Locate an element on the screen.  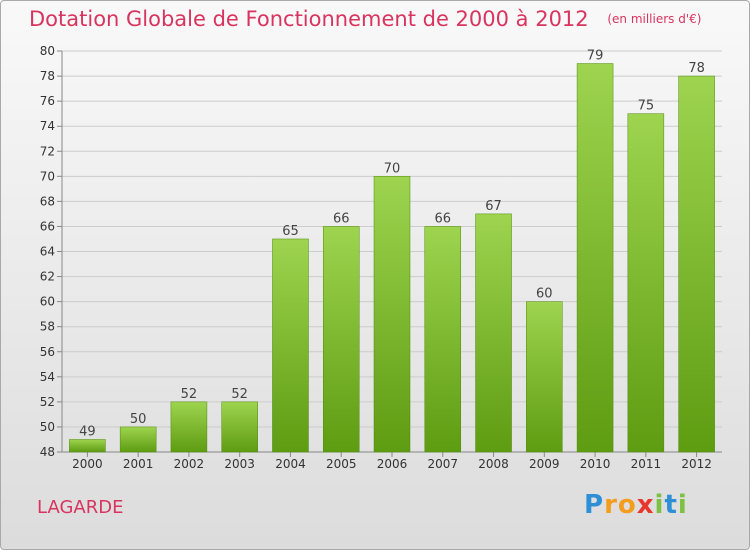
y-tick-label: 56 is located at coordinates (47, 352).